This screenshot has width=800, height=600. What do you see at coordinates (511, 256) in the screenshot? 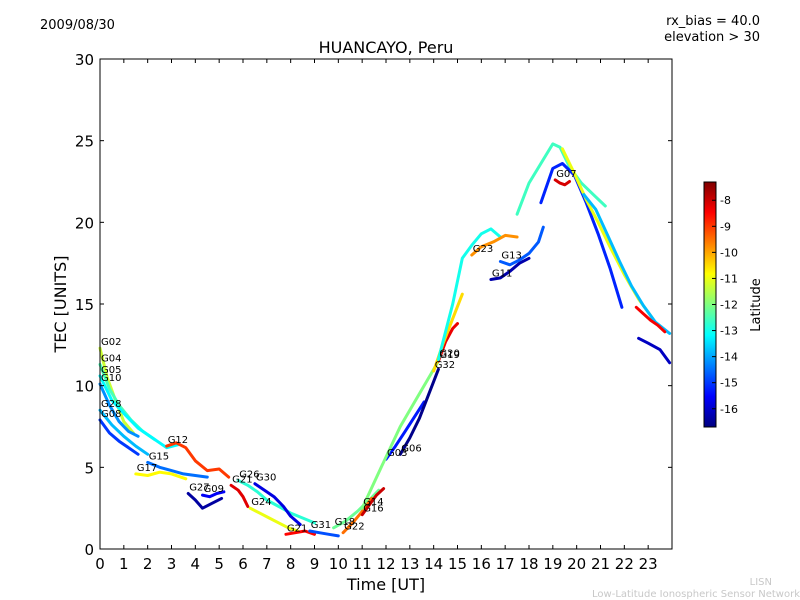
I see `satellite-label: G13` at bounding box center [511, 256].